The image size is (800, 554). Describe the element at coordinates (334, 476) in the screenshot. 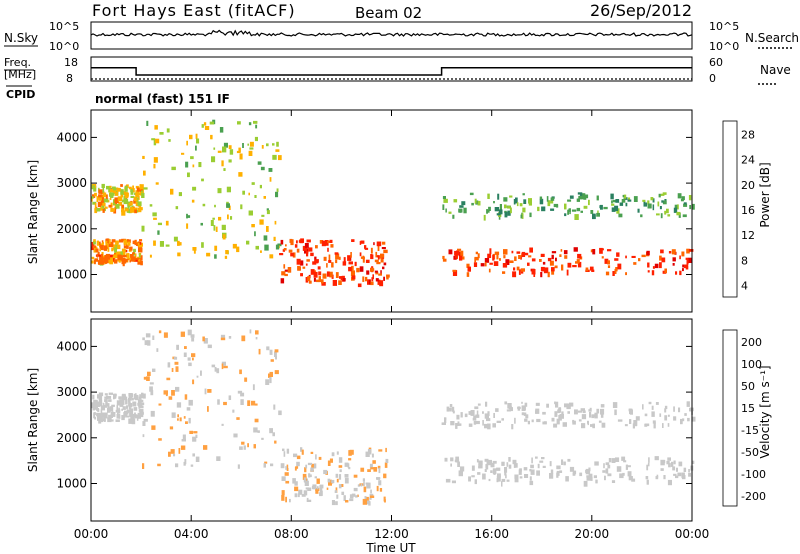

I see `velocity-feature` at that location.